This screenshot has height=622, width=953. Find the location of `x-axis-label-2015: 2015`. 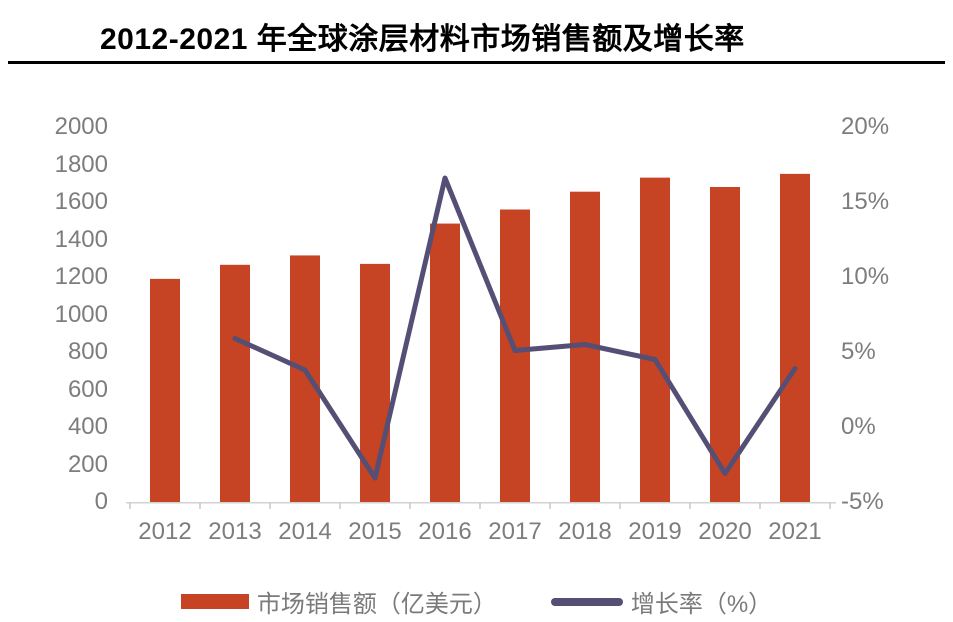

x-axis-label-2015: 2015 is located at coordinates (375, 531).